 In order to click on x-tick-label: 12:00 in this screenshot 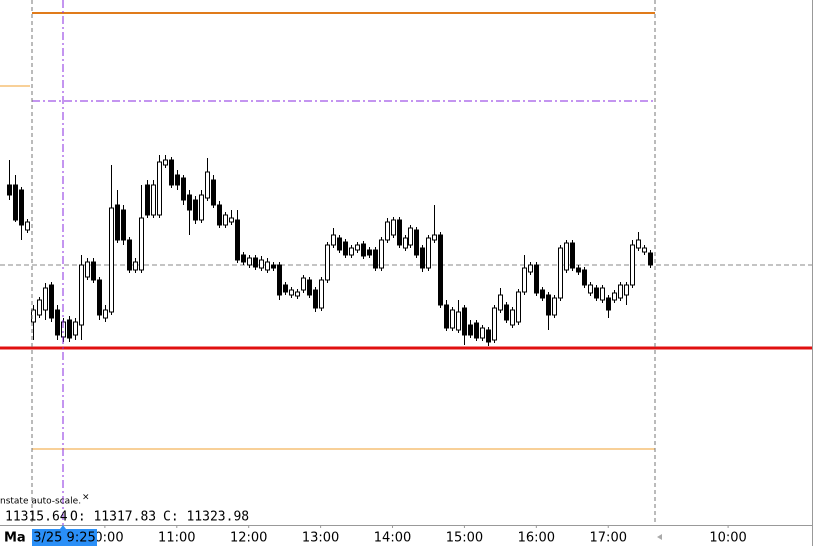, I will do `click(248, 538)`.